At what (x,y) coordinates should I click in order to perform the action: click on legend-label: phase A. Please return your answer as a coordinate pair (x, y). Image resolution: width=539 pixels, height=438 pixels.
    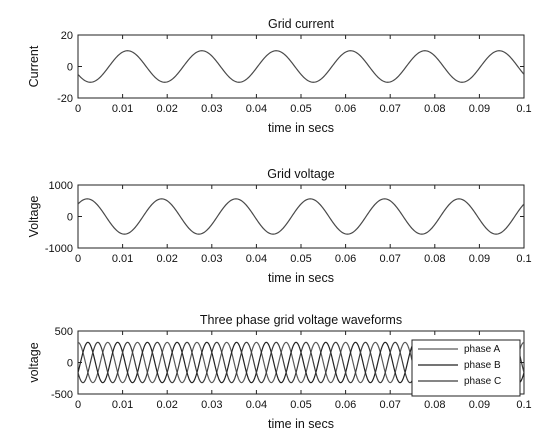
    Looking at the image, I should click on (482, 349).